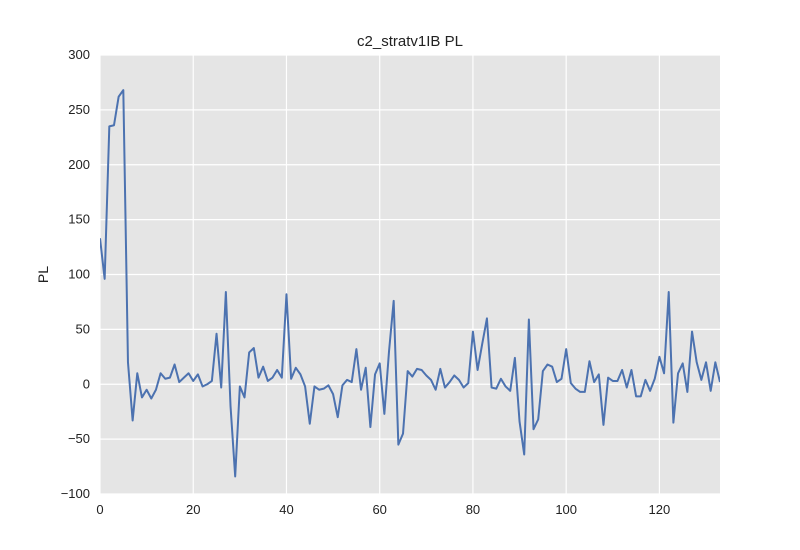 The width and height of the screenshot is (800, 550). What do you see at coordinates (83, 328) in the screenshot?
I see `y-tick-label: 50` at bounding box center [83, 328].